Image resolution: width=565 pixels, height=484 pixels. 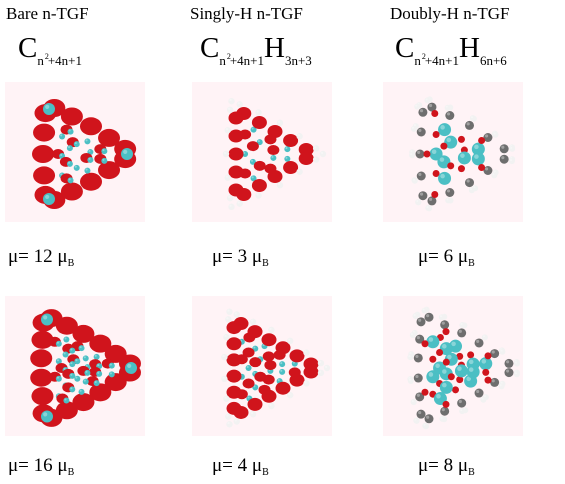 I want to click on spin-density-bare-small, so click(x=75, y=152).